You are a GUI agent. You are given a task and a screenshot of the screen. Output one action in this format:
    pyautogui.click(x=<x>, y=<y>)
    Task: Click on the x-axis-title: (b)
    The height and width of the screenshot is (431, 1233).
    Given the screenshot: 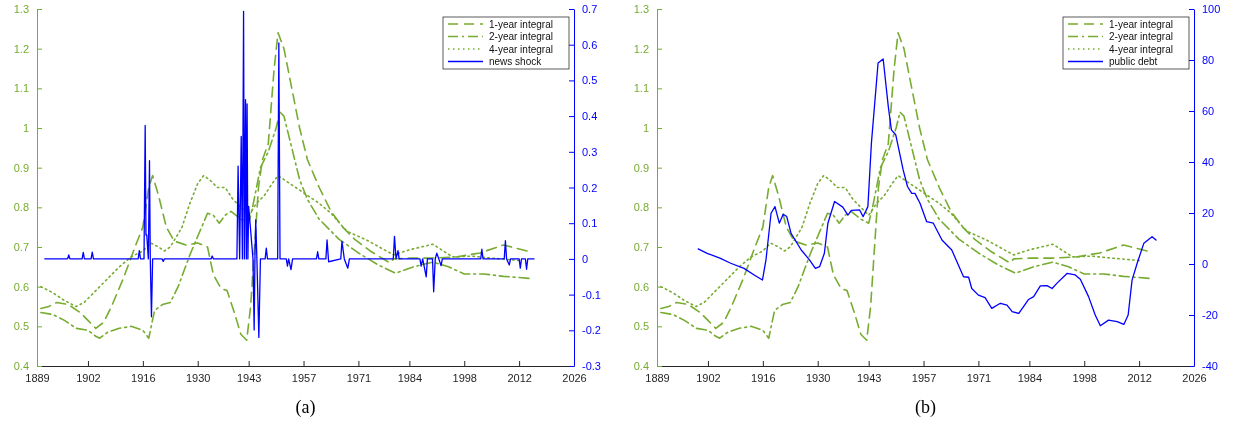 What is the action you would take?
    pyautogui.click(x=925, y=407)
    